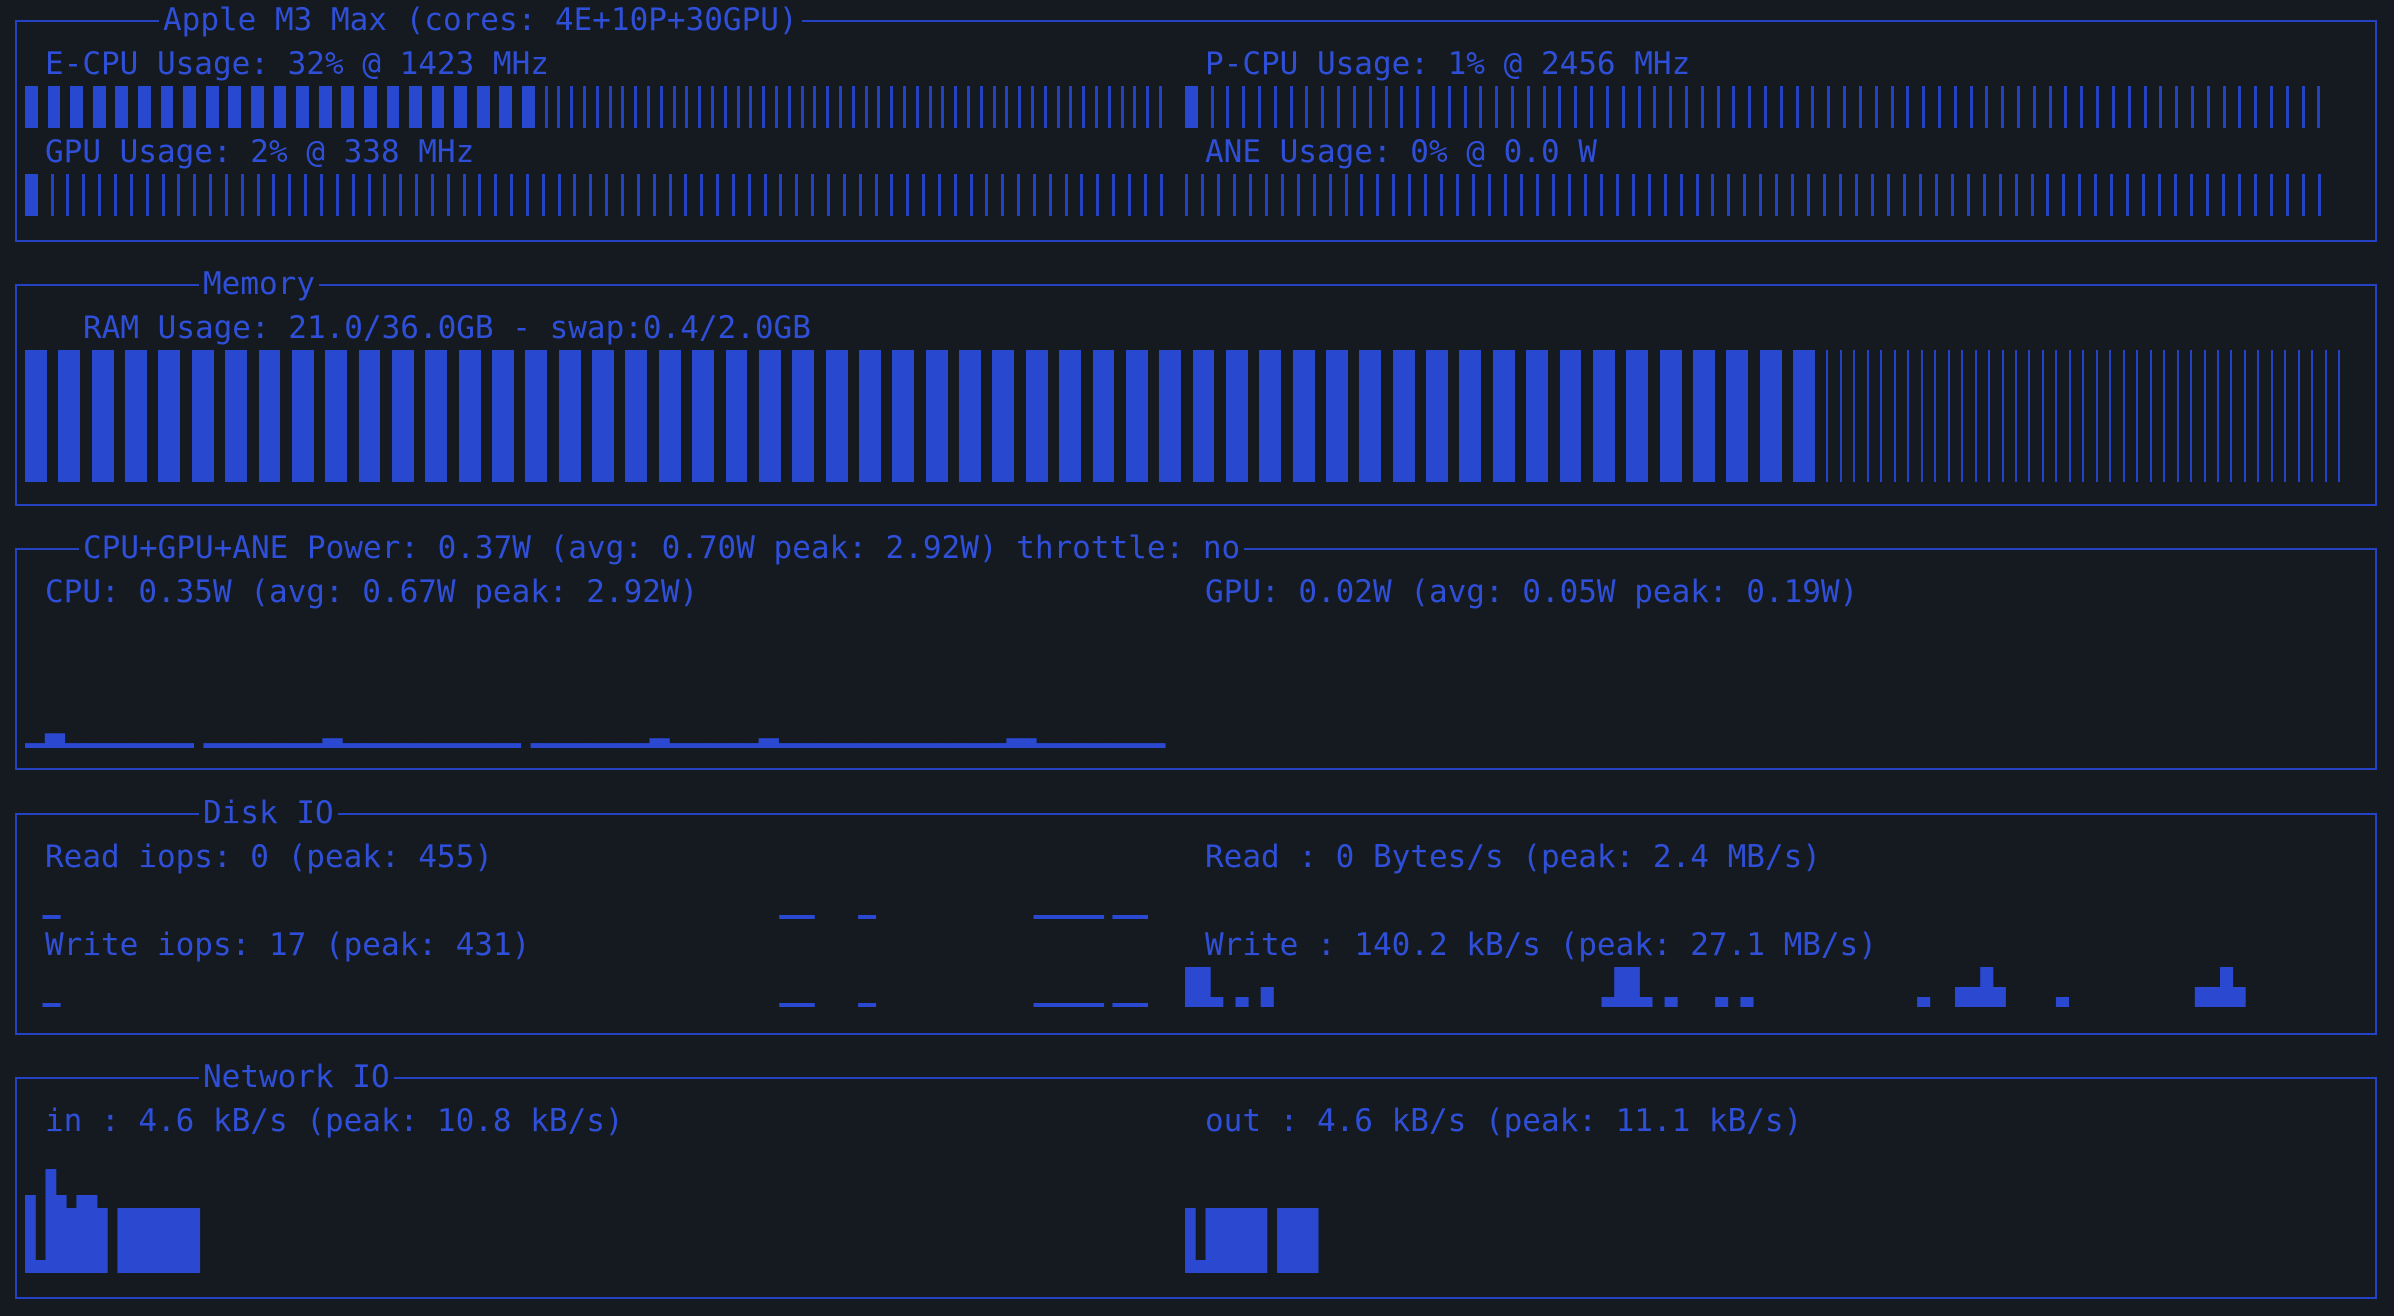 Image resolution: width=2394 pixels, height=1316 pixels. What do you see at coordinates (1753, 899) in the screenshot?
I see `read-bandwidth-sparkline` at bounding box center [1753, 899].